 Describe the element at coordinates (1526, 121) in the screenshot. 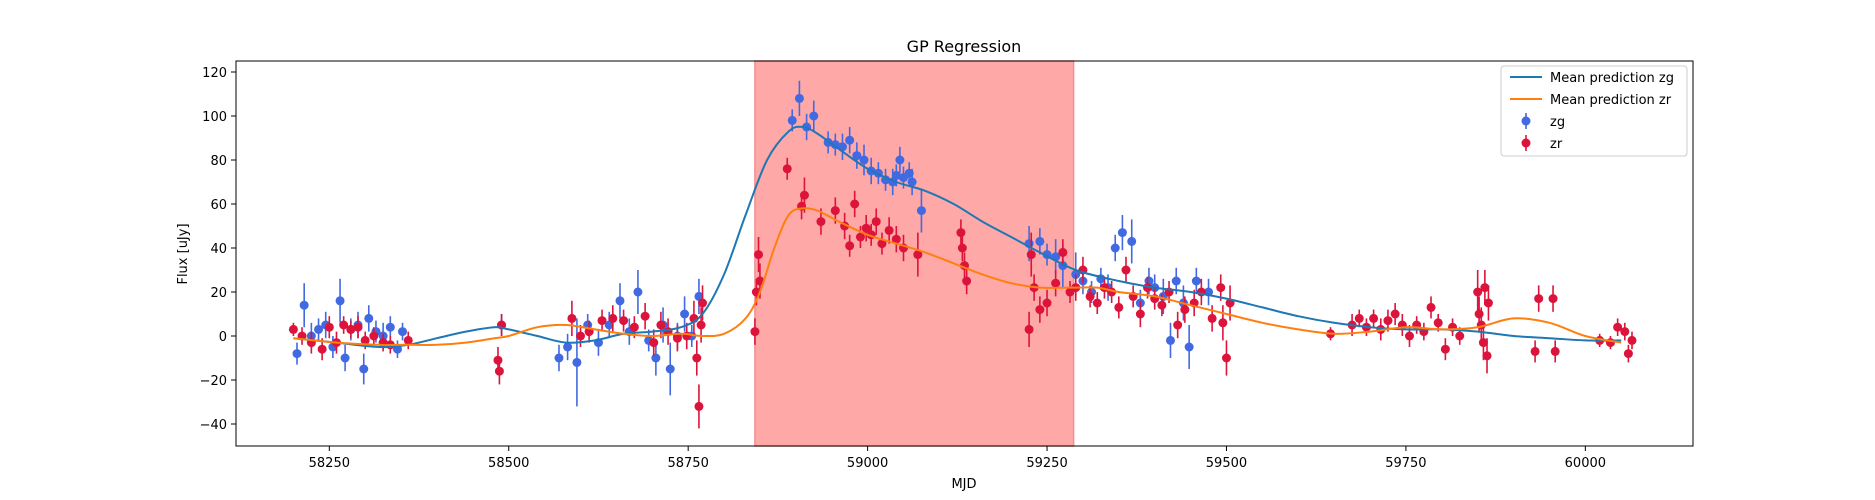

I see `legend-swatch-zg-points` at that location.